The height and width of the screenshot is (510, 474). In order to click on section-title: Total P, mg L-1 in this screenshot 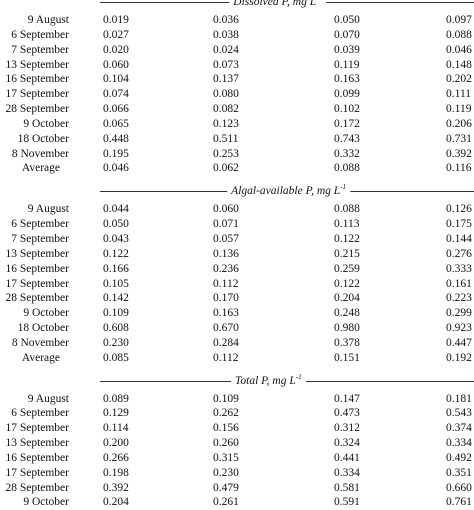, I will do `click(268, 380)`.